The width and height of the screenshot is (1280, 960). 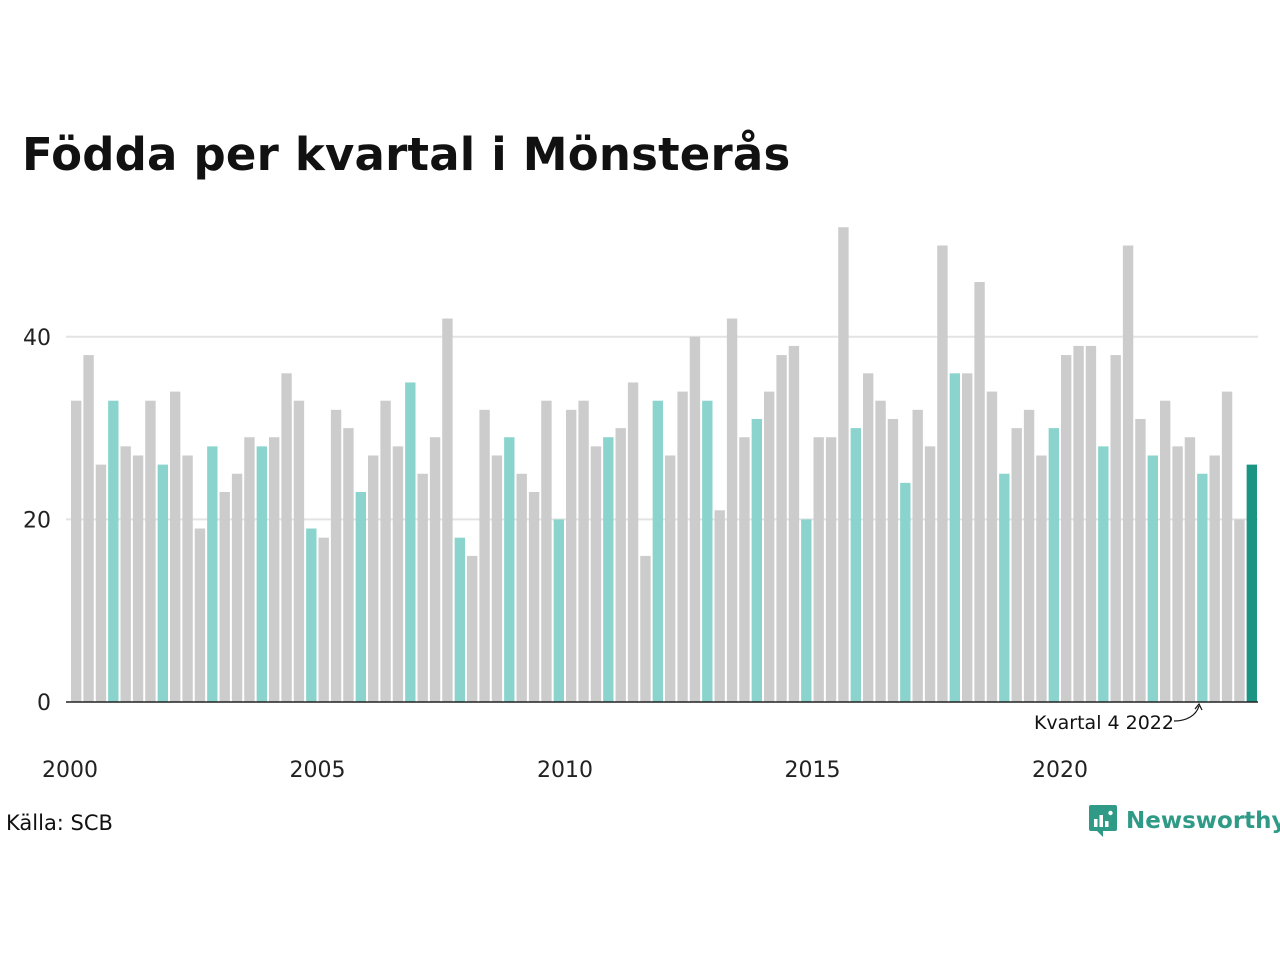 I want to click on x-tick-labels: 2000 2005 2010 2015 2020, so click(x=565, y=770).